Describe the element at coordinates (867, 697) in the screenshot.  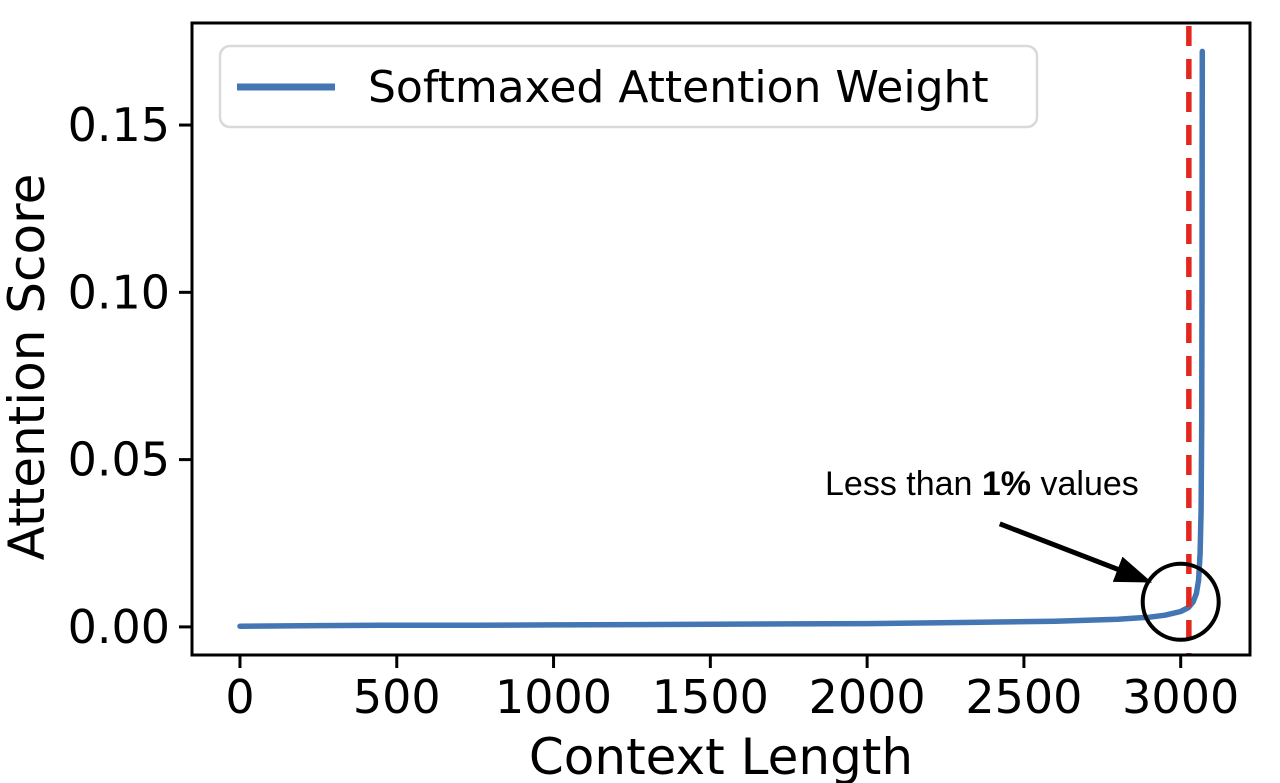
I see `x-tick-label: 2000` at that location.